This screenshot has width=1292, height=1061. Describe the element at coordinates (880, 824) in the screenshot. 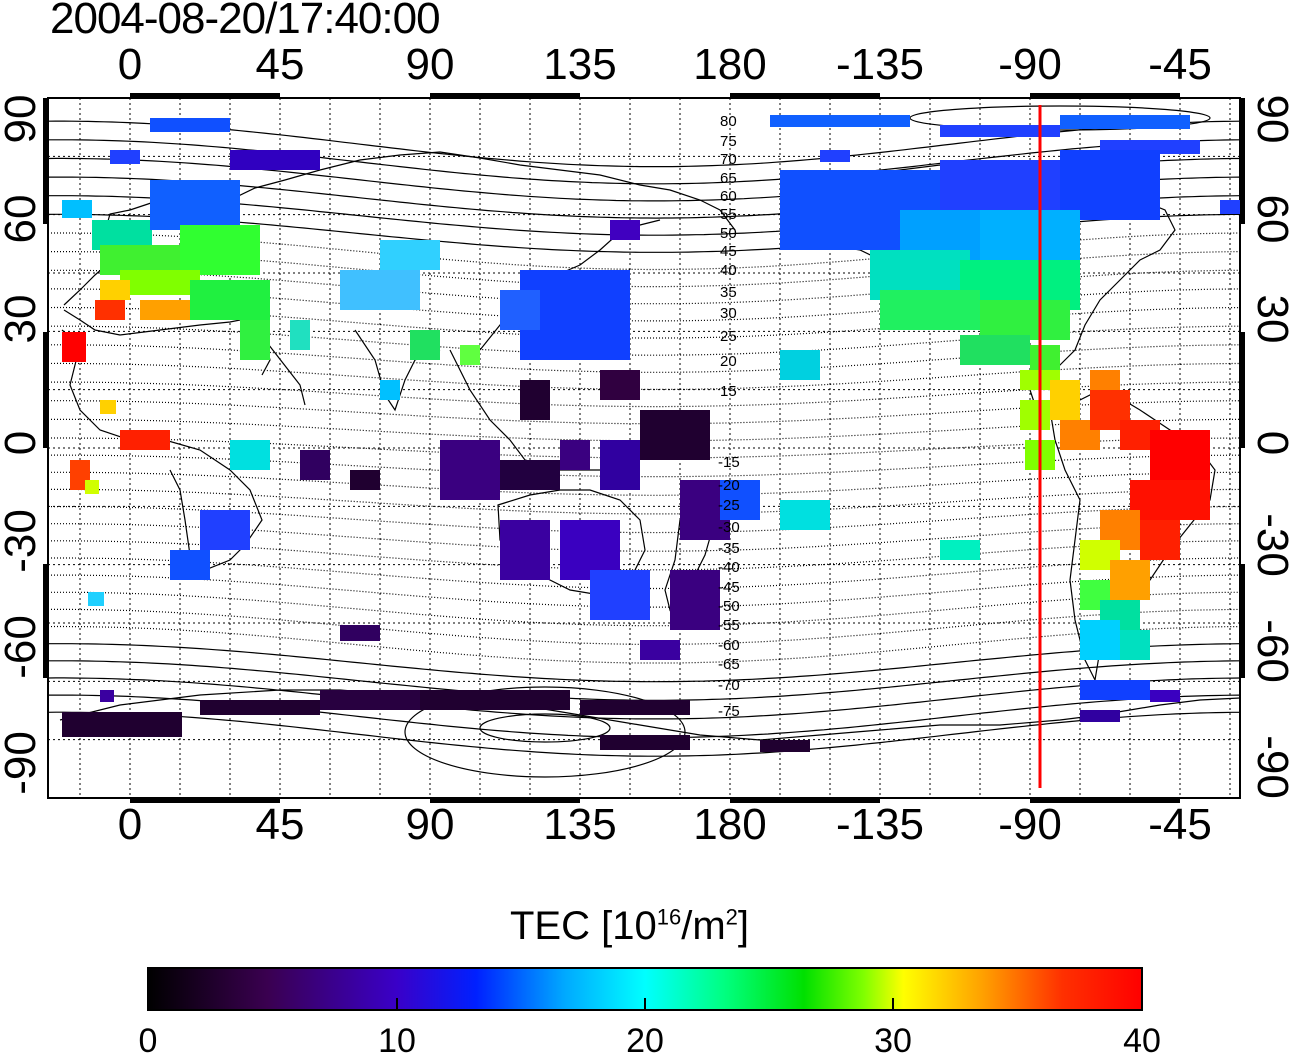

I see `bottom-x-tick: -135` at that location.